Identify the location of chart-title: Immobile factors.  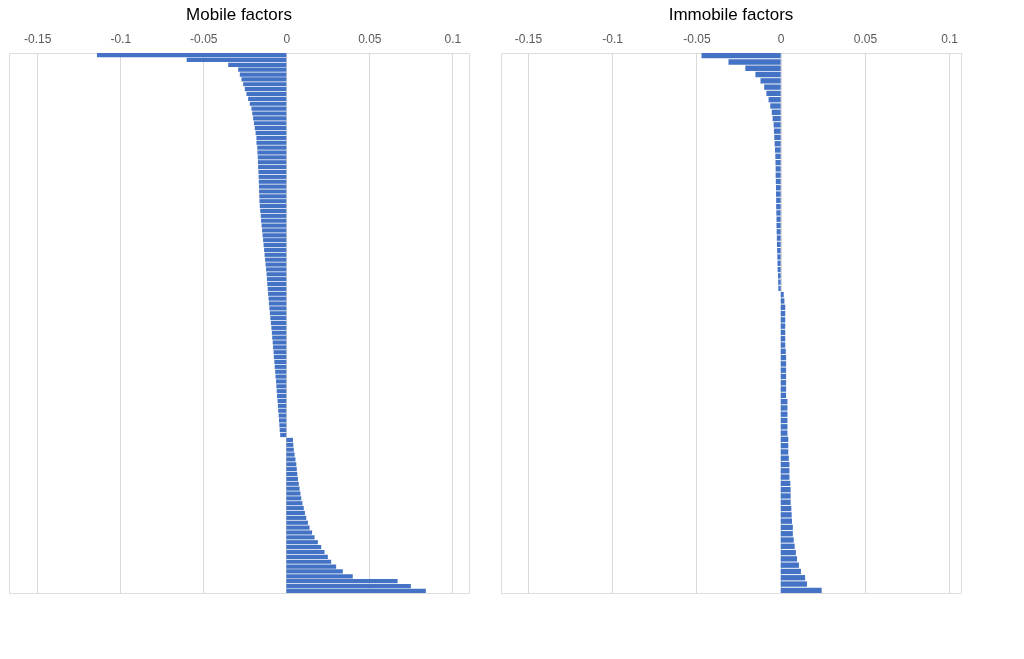
(731, 14).